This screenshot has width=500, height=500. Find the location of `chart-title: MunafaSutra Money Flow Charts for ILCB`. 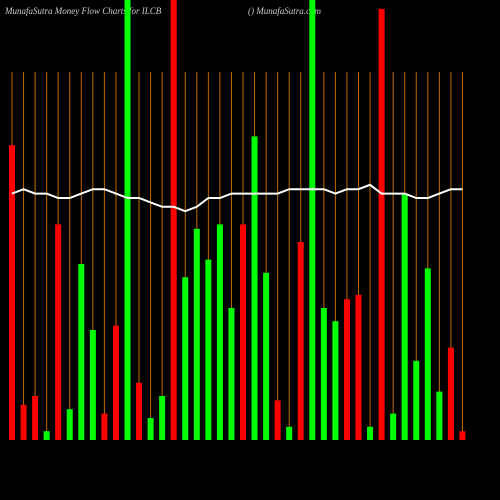

chart-title: MunafaSutra Money Flow Charts for ILCB is located at coordinates (83, 11).